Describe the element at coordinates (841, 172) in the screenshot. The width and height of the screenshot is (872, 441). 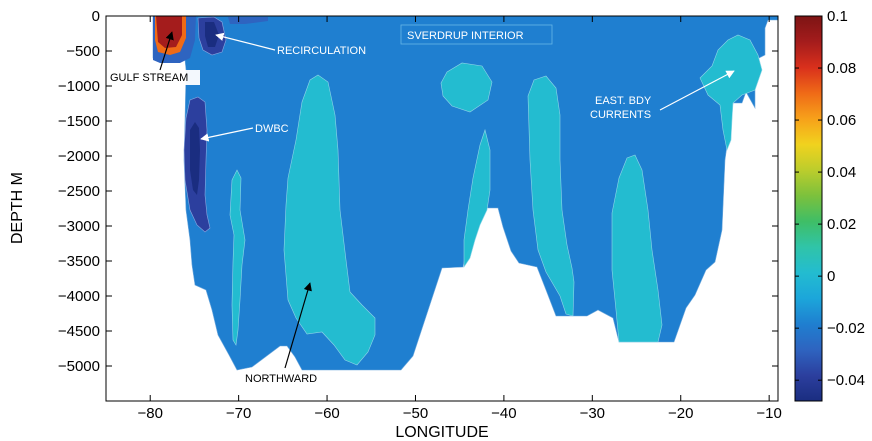
I see `colorbar-tick-label: 0.04` at that location.